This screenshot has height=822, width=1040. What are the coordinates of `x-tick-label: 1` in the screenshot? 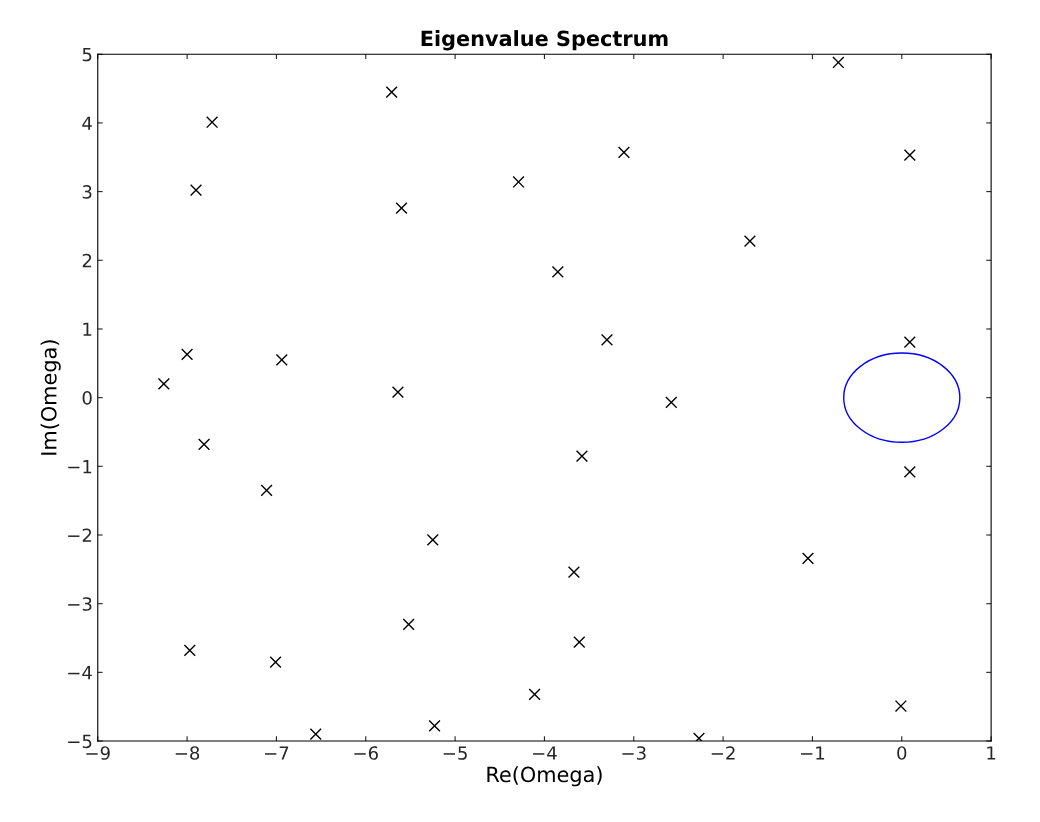 It's located at (991, 753).